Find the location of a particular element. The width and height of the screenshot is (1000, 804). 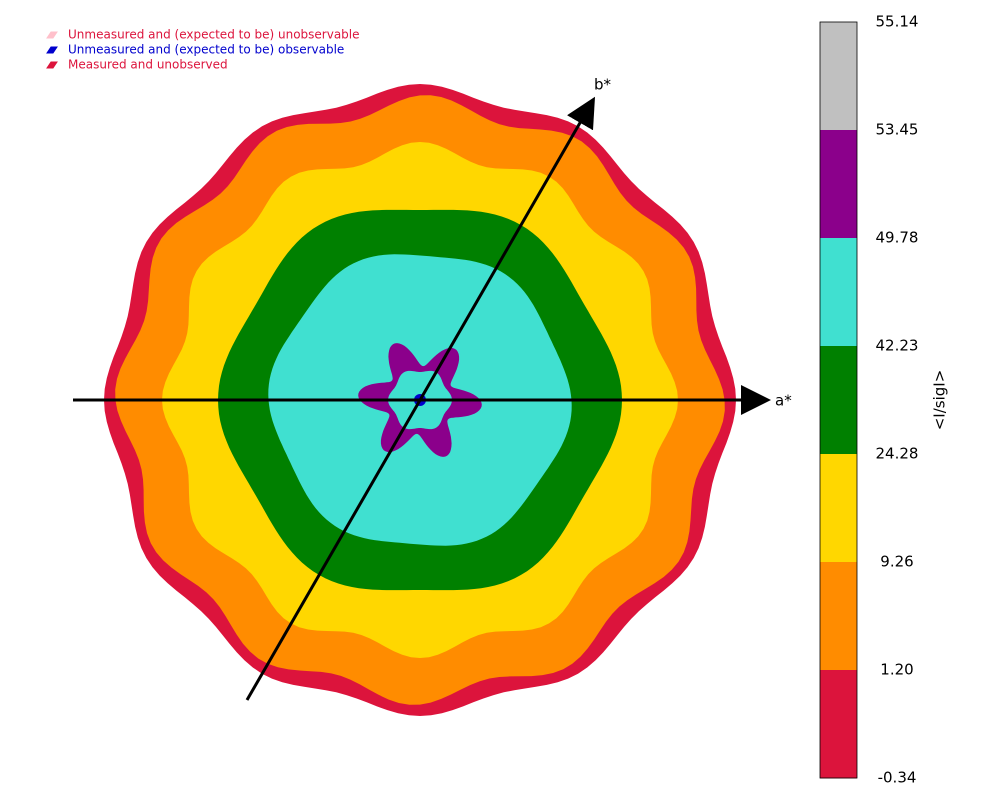

colorbar-tick-label: 53.45 is located at coordinates (897, 130).